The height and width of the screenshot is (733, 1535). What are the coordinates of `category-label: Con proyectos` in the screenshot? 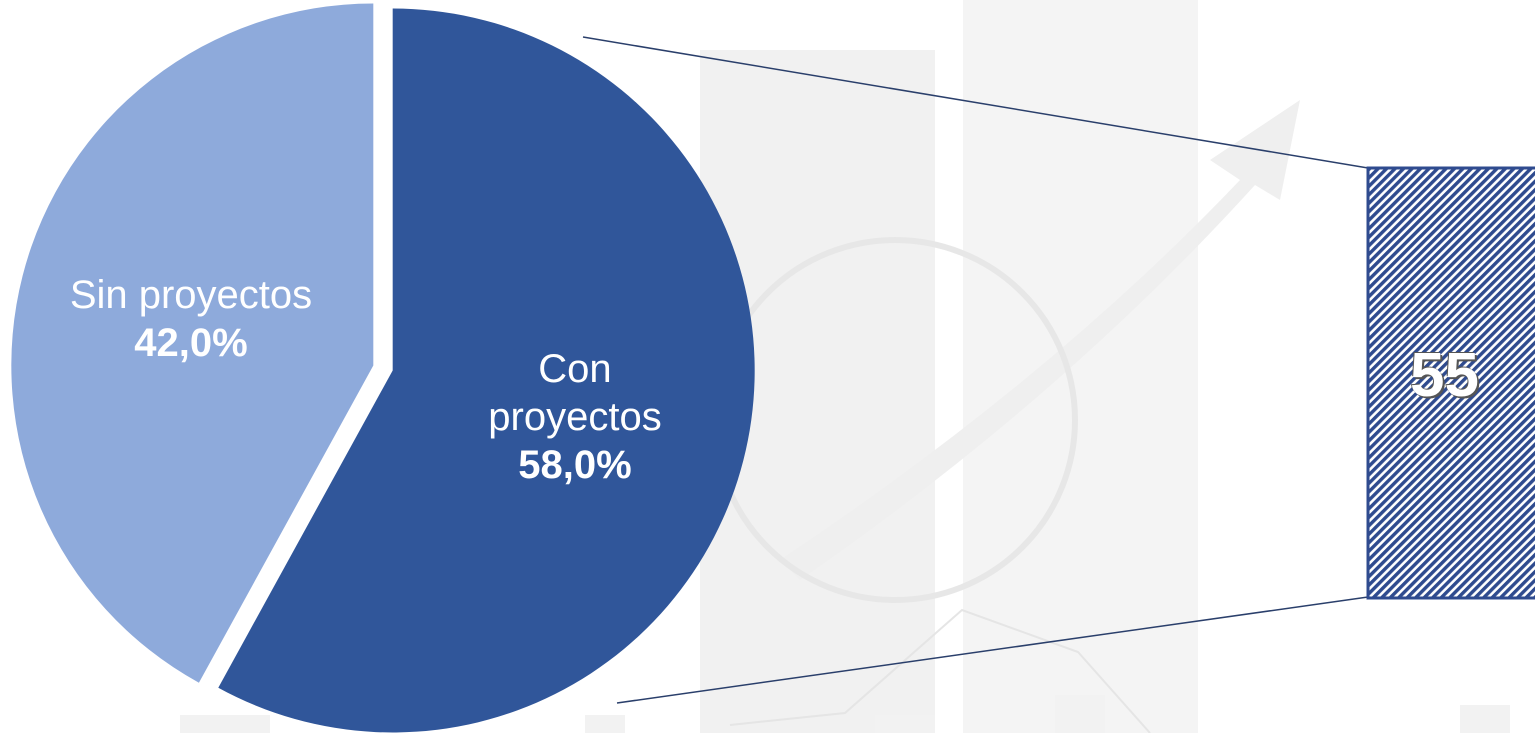 It's located at (575, 393).